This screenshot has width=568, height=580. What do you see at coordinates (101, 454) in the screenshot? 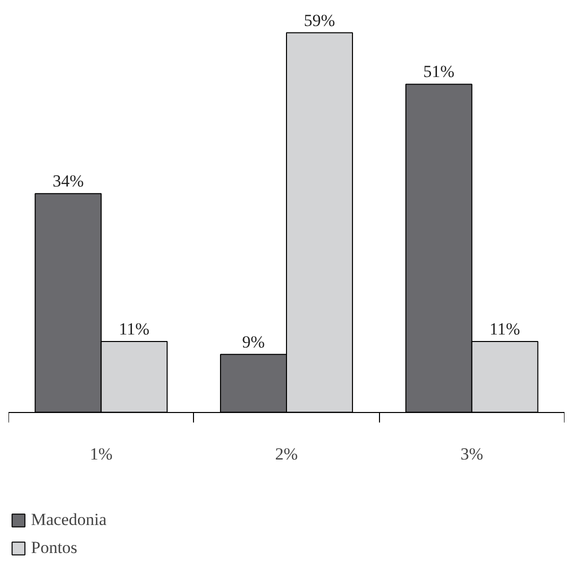
I see `x-tick-label: 1%` at bounding box center [101, 454].